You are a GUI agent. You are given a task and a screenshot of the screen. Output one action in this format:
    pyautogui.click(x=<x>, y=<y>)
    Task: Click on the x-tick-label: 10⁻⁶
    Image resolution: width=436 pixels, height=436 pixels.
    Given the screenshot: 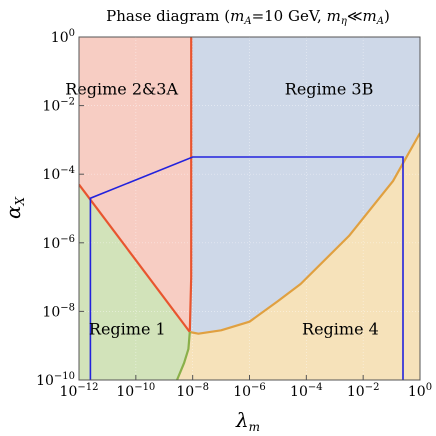 What is the action you would take?
    pyautogui.click(x=249, y=391)
    